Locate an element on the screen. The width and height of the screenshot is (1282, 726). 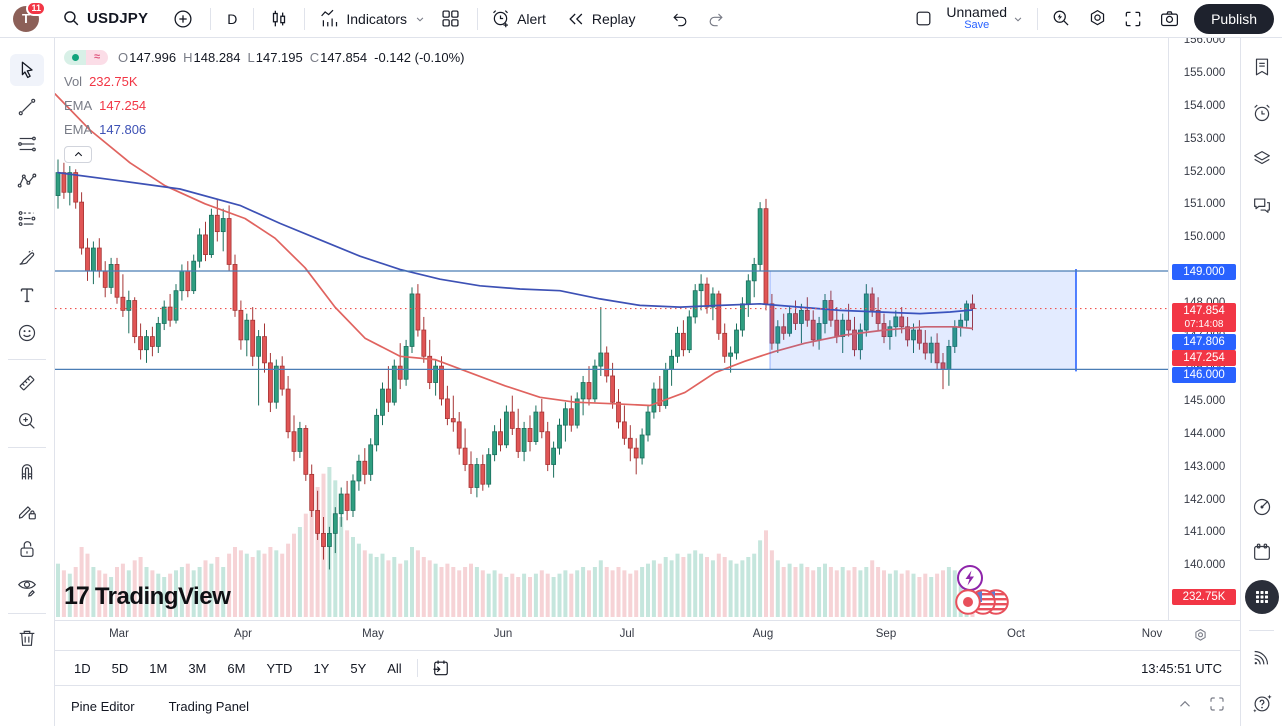
goto-date-button is located at coordinates (441, 668).